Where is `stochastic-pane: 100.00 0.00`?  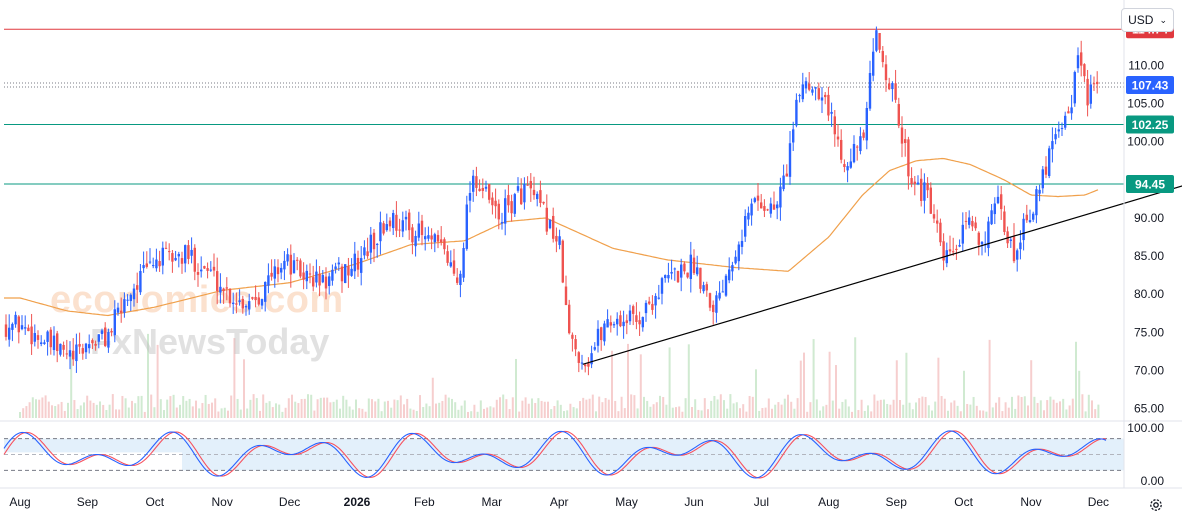 stochastic-pane: 100.00 0.00 is located at coordinates (583, 454).